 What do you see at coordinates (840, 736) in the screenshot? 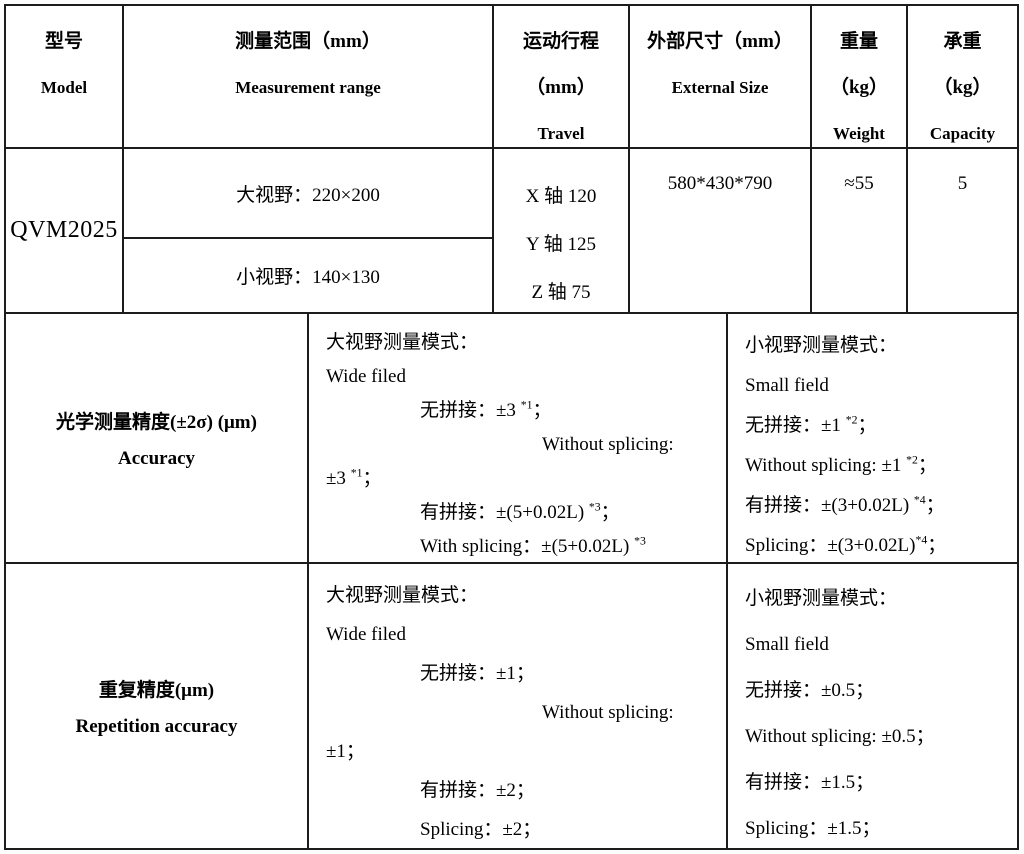
I see `spec-line: Without splicing: ±0.5；` at bounding box center [840, 736].